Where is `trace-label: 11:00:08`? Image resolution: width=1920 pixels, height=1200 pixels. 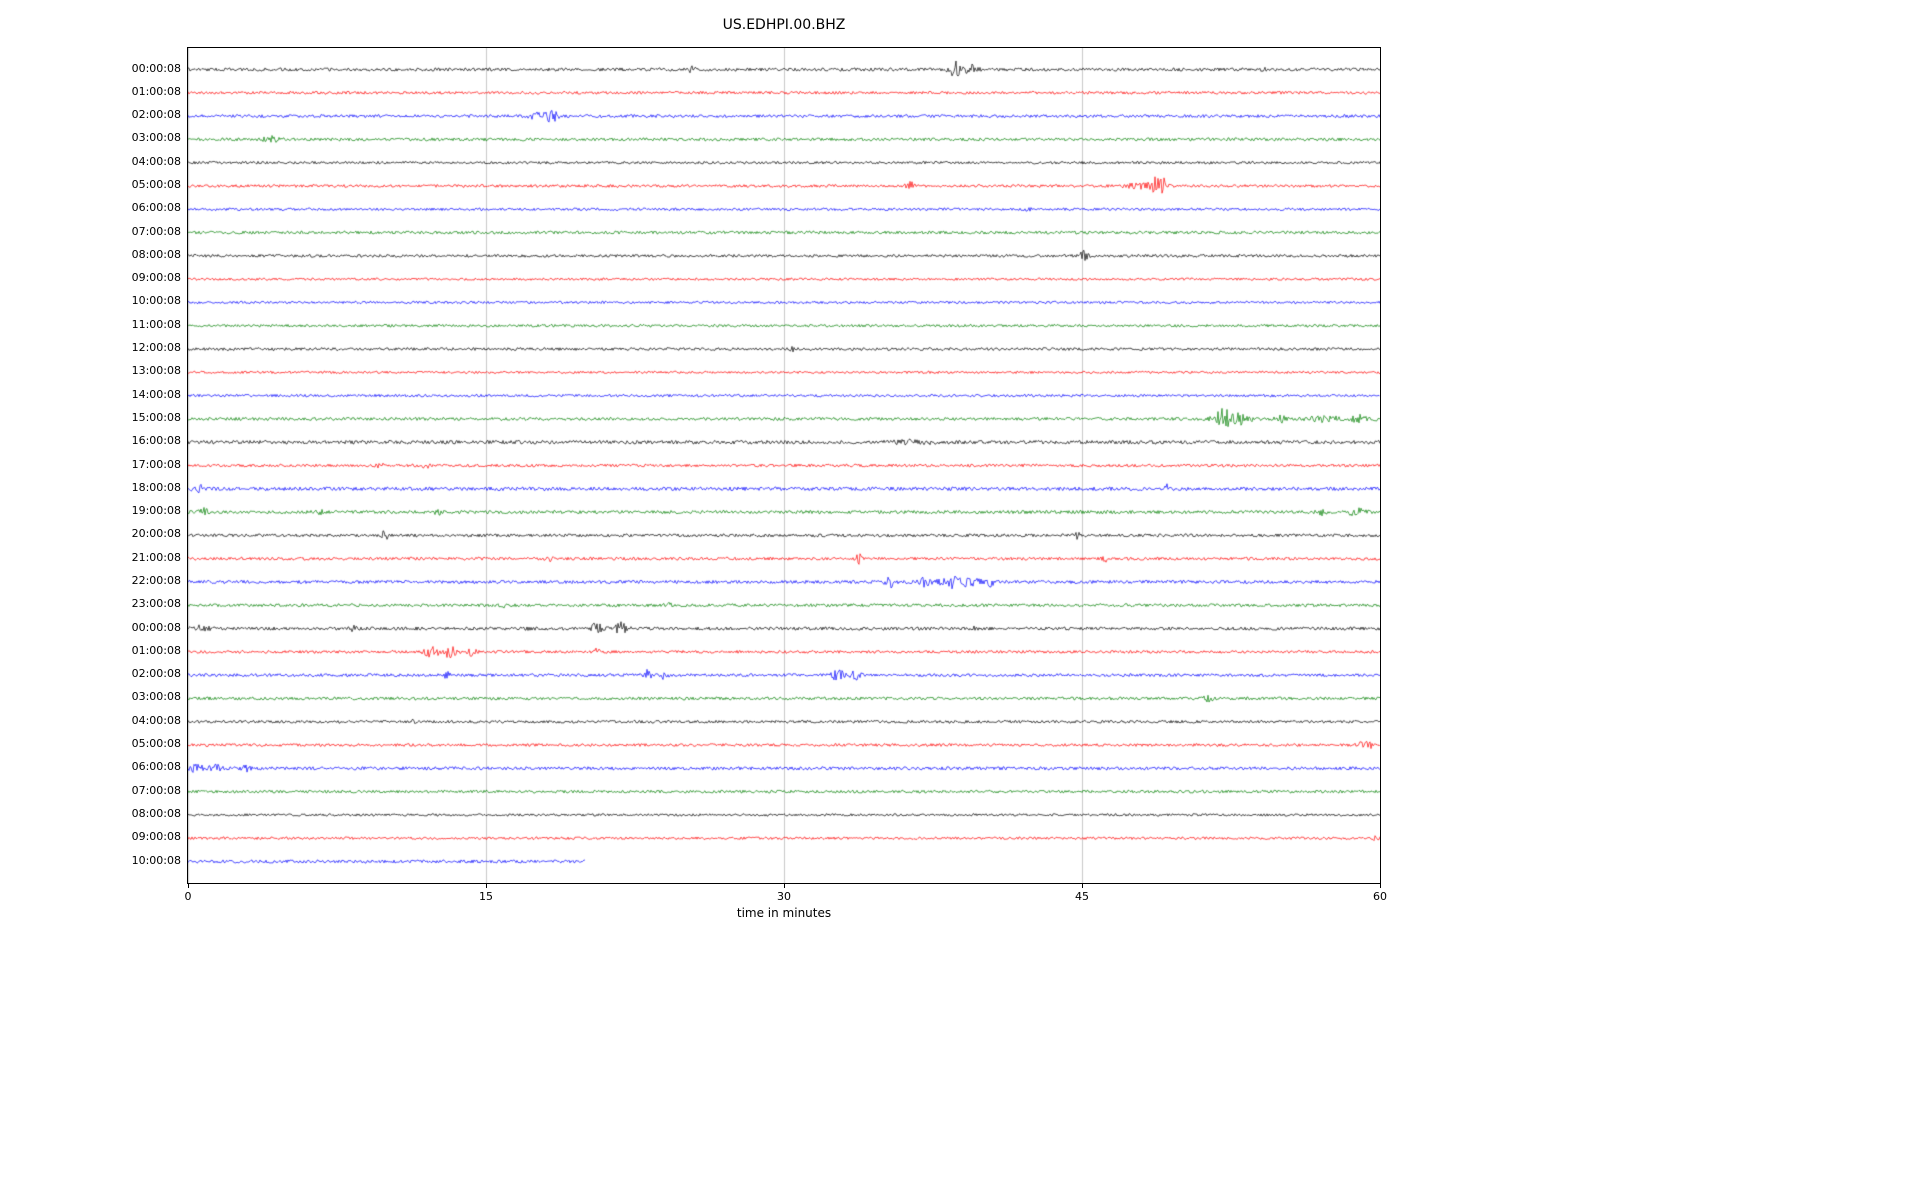 trace-label: 11:00:08 is located at coordinates (156, 324).